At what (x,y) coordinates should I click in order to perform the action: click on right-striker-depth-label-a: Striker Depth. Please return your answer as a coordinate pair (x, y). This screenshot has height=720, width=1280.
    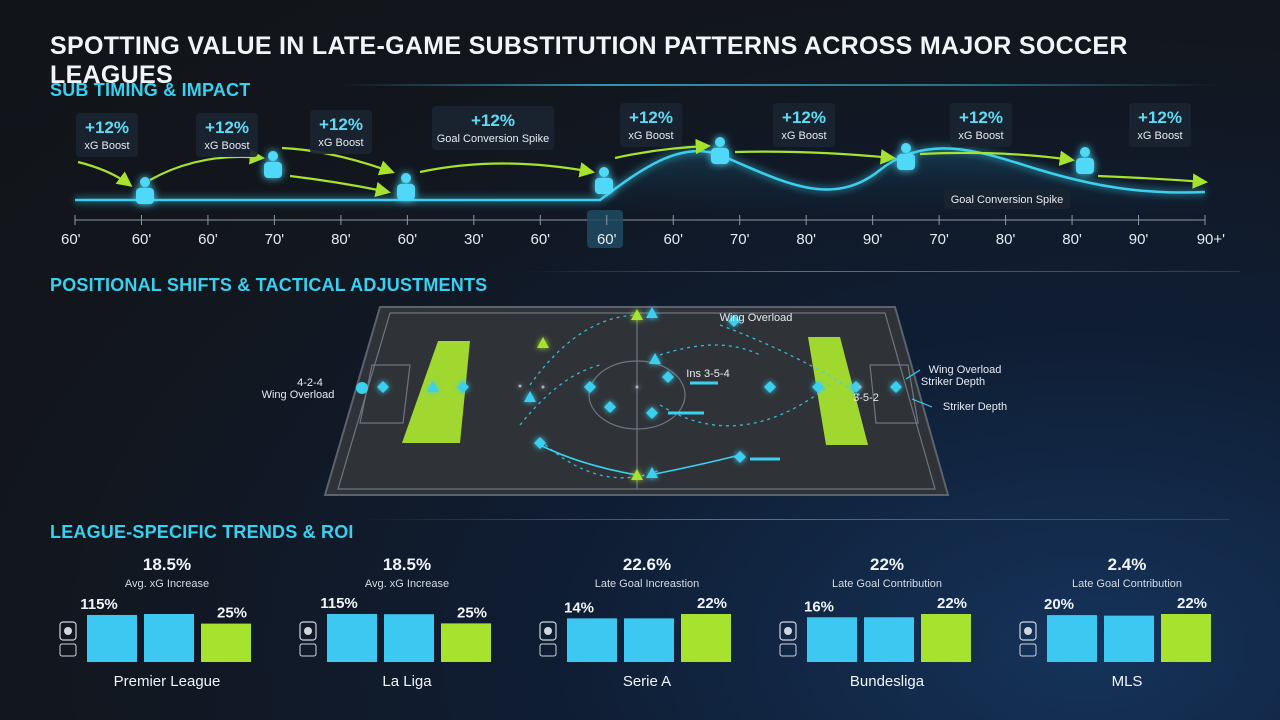
    Looking at the image, I should click on (953, 382).